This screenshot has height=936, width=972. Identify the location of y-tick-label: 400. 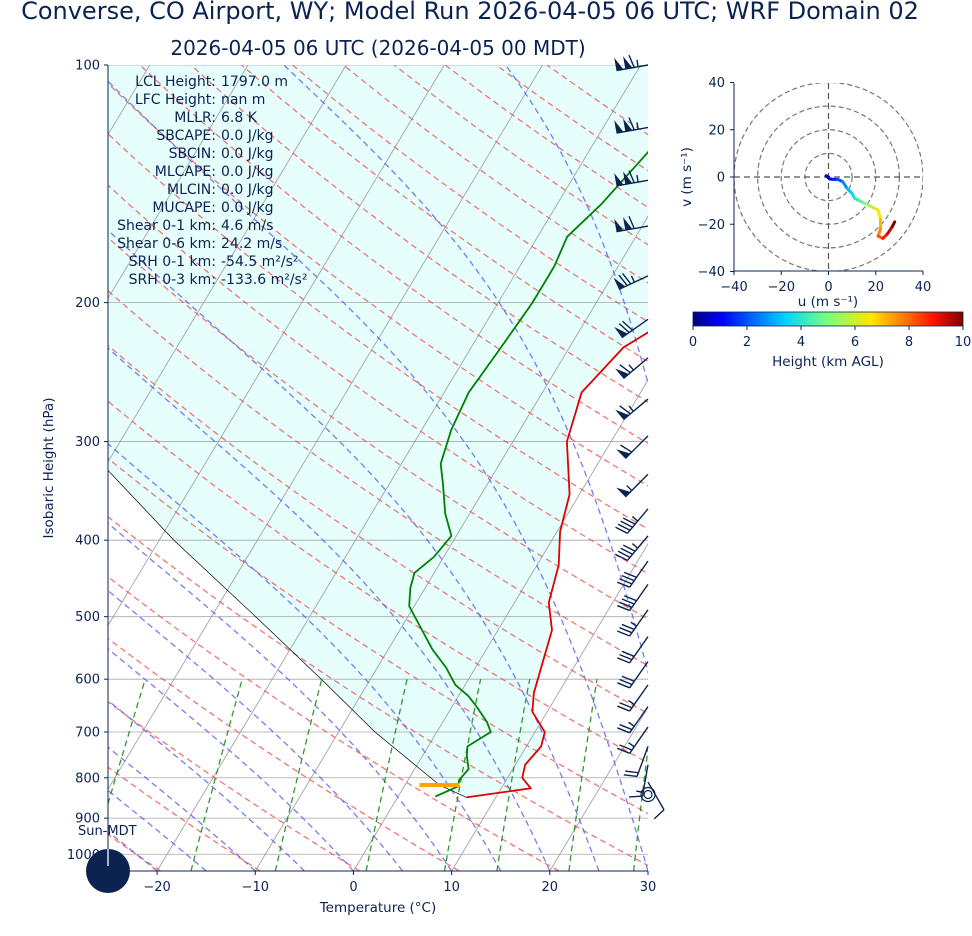
(87, 541).